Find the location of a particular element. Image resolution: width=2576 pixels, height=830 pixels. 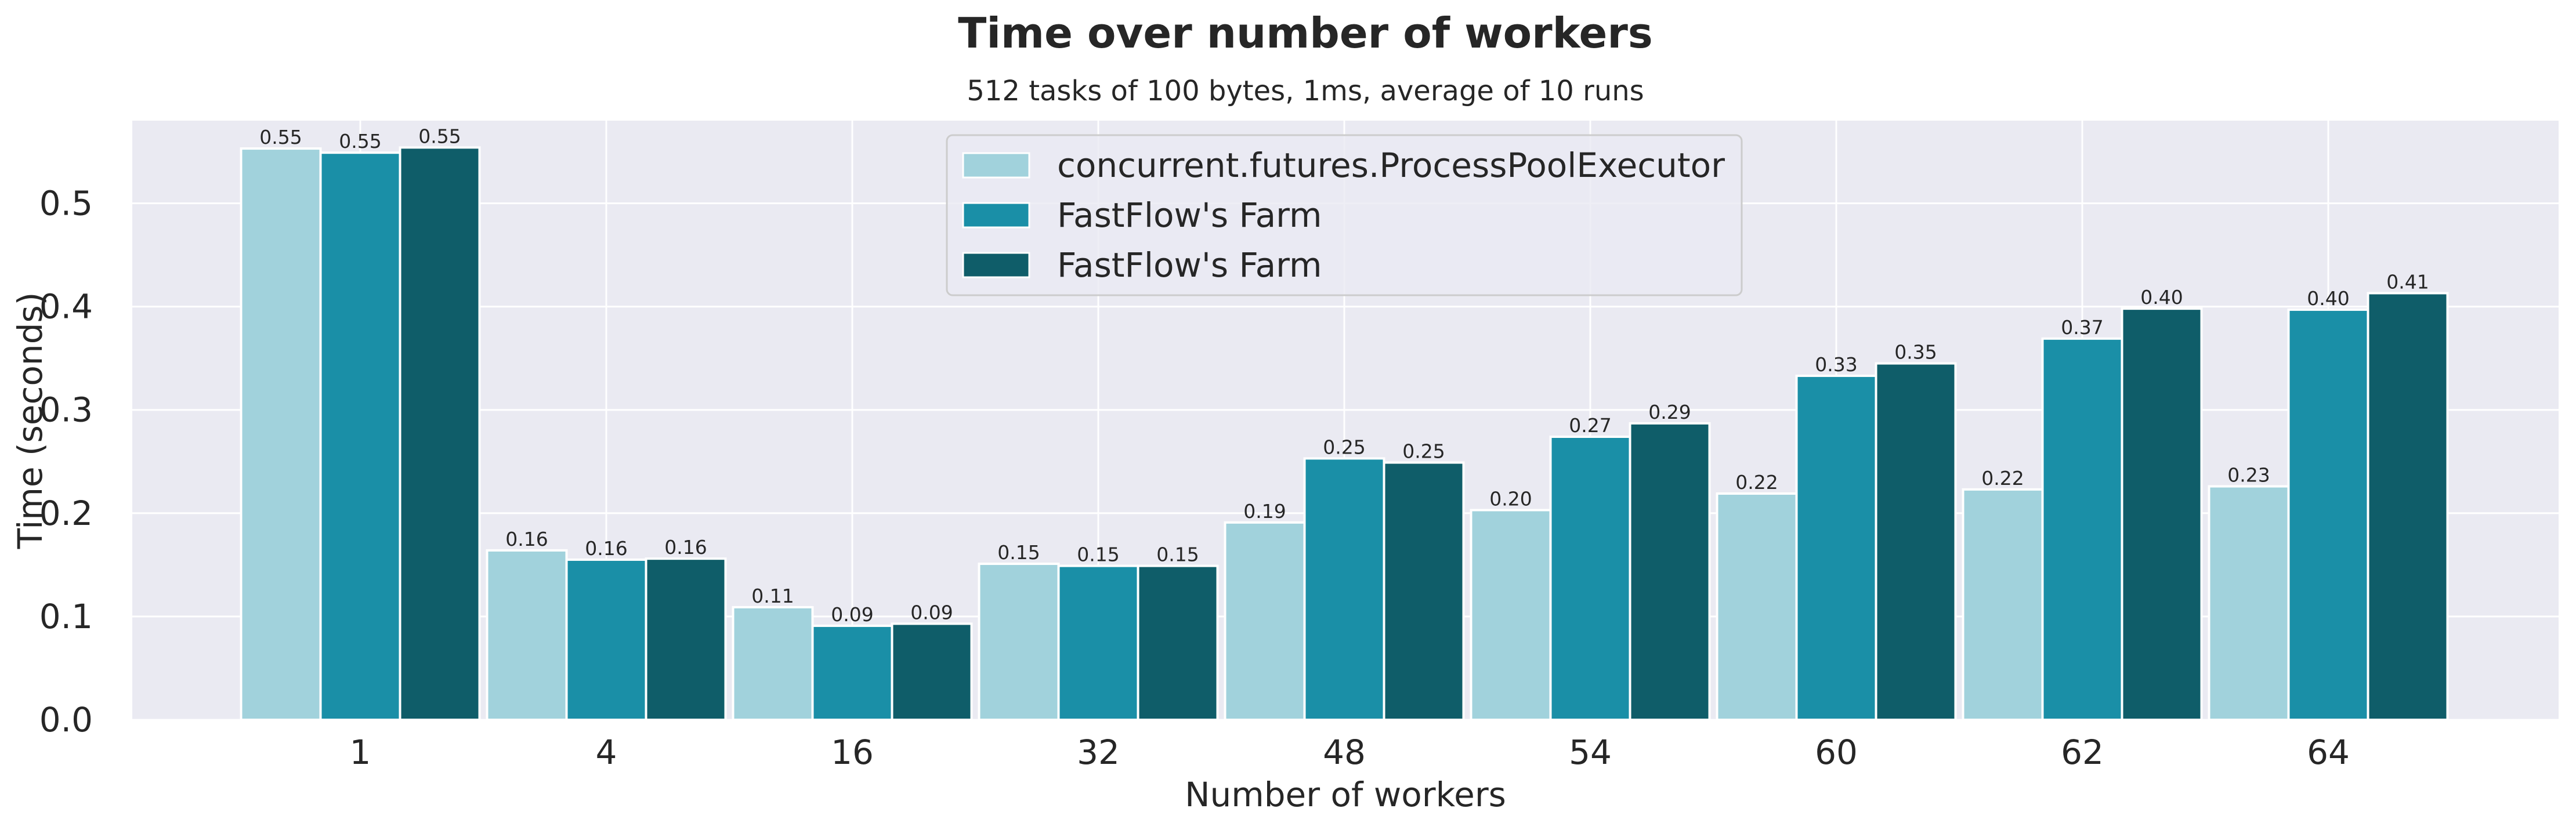

chart-title: Time over number of workers is located at coordinates (1305, 33).